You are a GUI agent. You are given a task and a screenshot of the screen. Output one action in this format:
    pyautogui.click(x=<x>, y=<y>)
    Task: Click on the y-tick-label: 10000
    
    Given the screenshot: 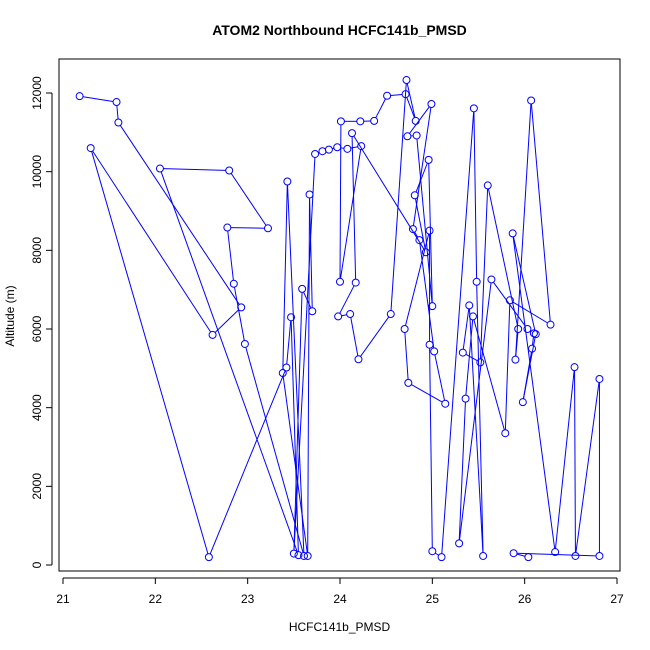 What is the action you would take?
    pyautogui.click(x=37, y=172)
    